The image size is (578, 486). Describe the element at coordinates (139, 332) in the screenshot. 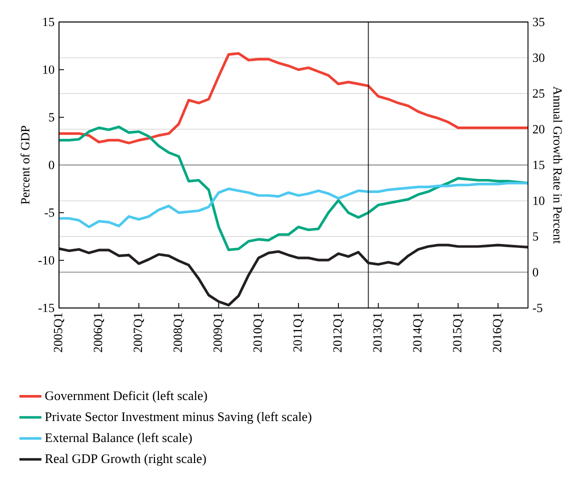

I see `x-tick-label: 2007Q1` at that location.